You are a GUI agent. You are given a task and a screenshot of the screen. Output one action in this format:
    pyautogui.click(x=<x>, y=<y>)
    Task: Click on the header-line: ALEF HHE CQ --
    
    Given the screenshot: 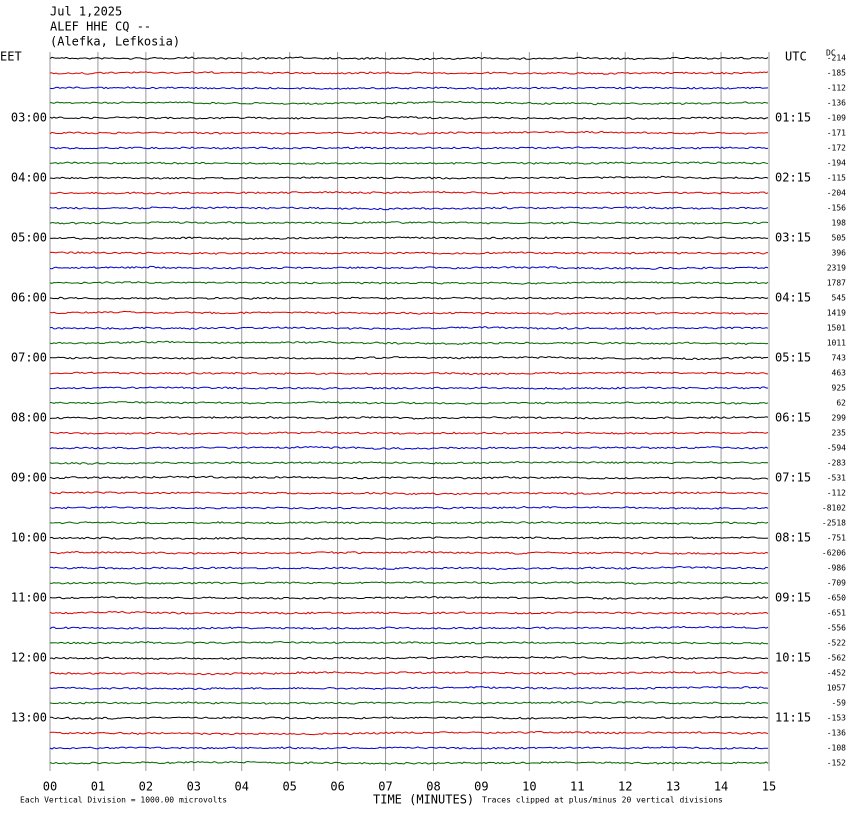 What is the action you would take?
    pyautogui.click(x=100, y=27)
    